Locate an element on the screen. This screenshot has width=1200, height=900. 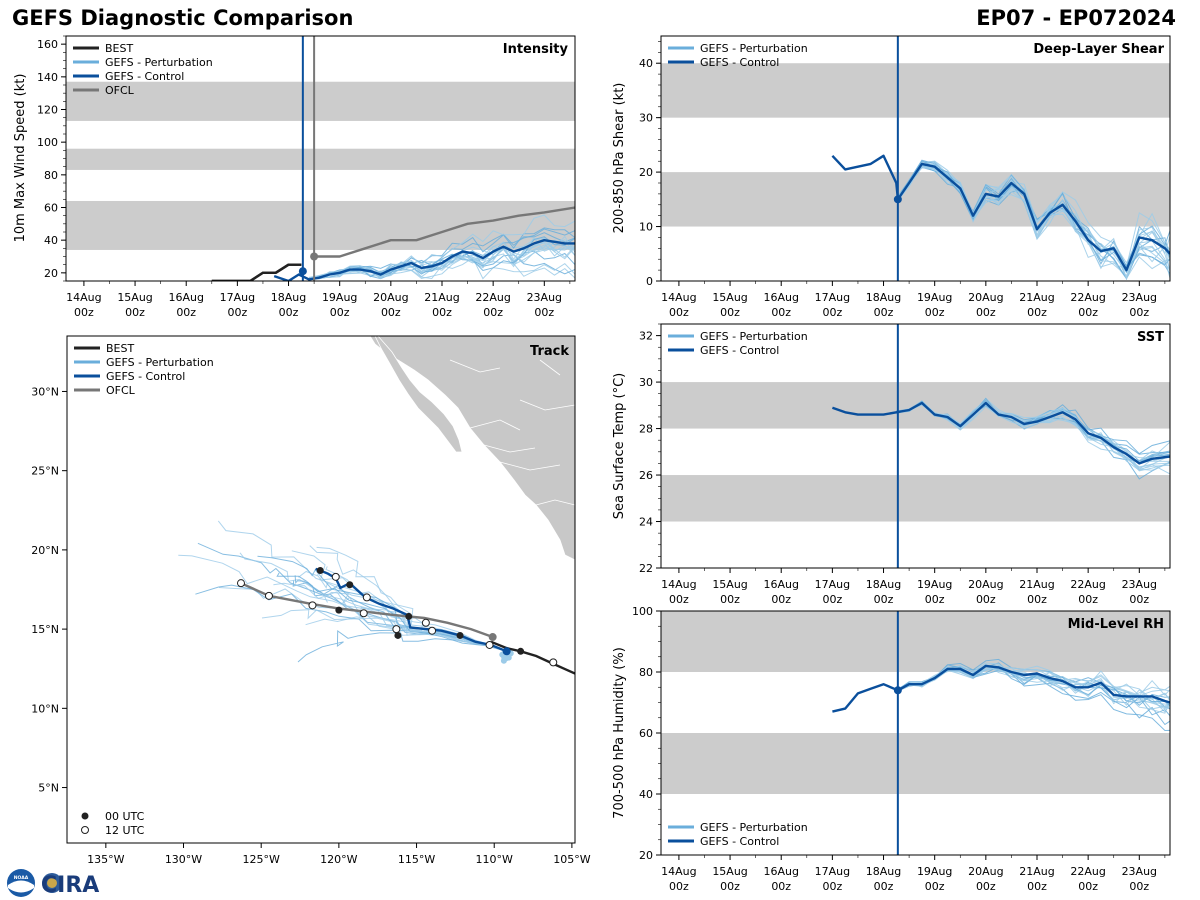
sst-legend-label-1: GEFS - Control is located at coordinates (739, 350).